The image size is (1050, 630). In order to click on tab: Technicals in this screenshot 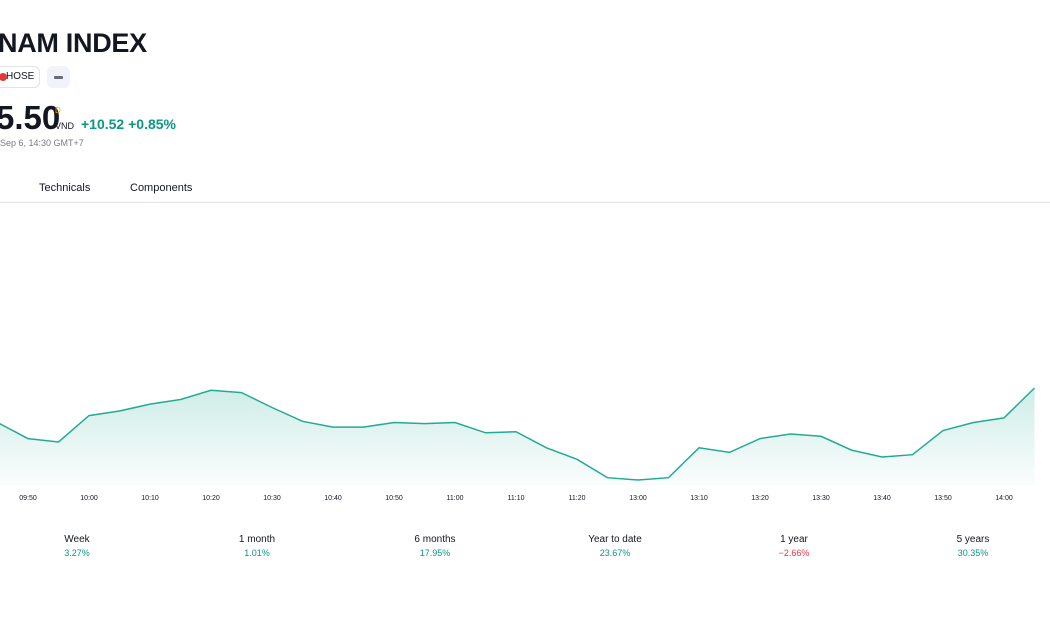, I will do `click(65, 188)`.